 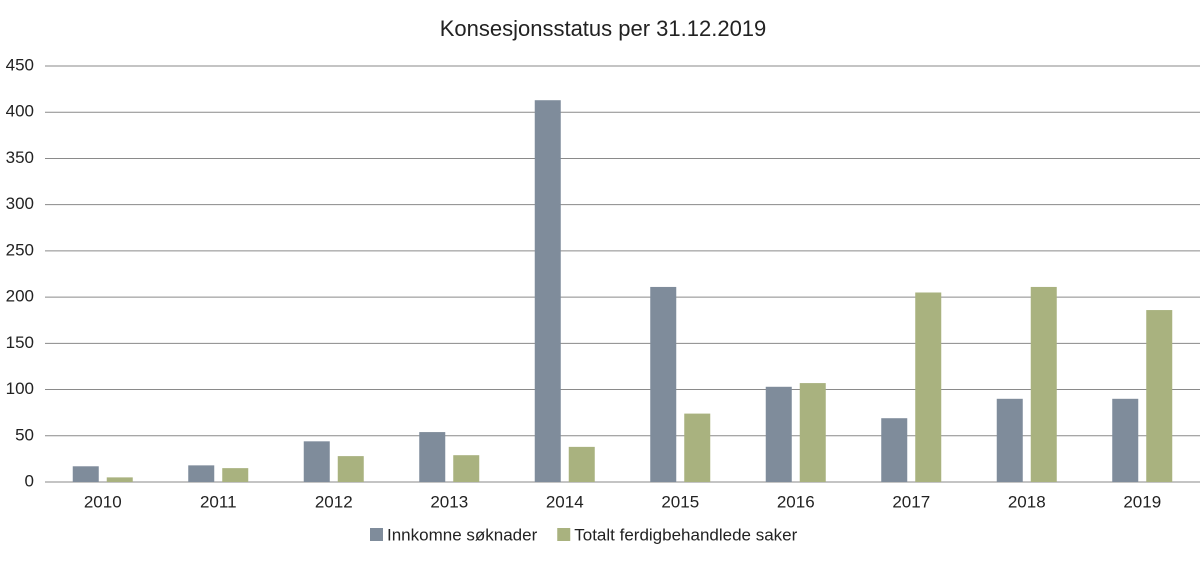 What do you see at coordinates (20, 388) in the screenshot?
I see `y-tick-label: 100` at bounding box center [20, 388].